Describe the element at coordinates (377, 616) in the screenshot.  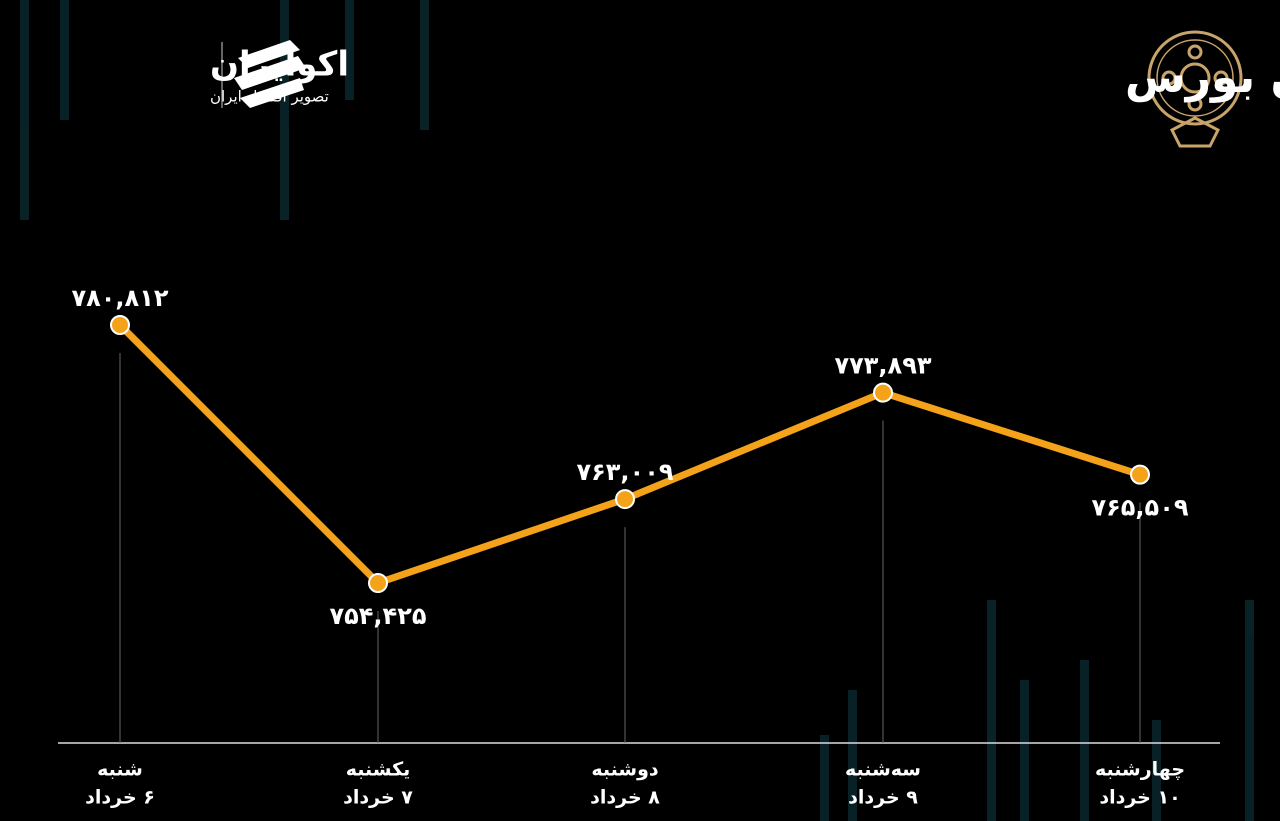
I see `value-label: ۷۵۴,۴۲۵` at that location.